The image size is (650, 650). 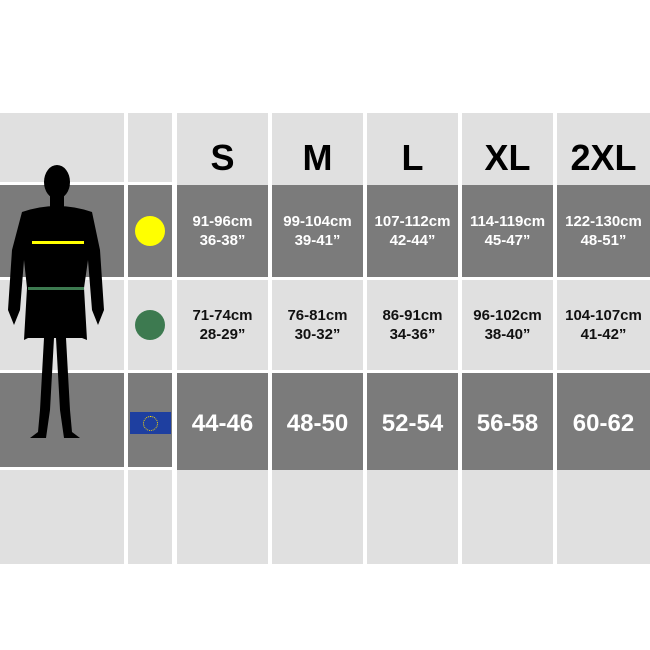 I want to click on measurement-text: 30-32”, so click(x=317, y=334).